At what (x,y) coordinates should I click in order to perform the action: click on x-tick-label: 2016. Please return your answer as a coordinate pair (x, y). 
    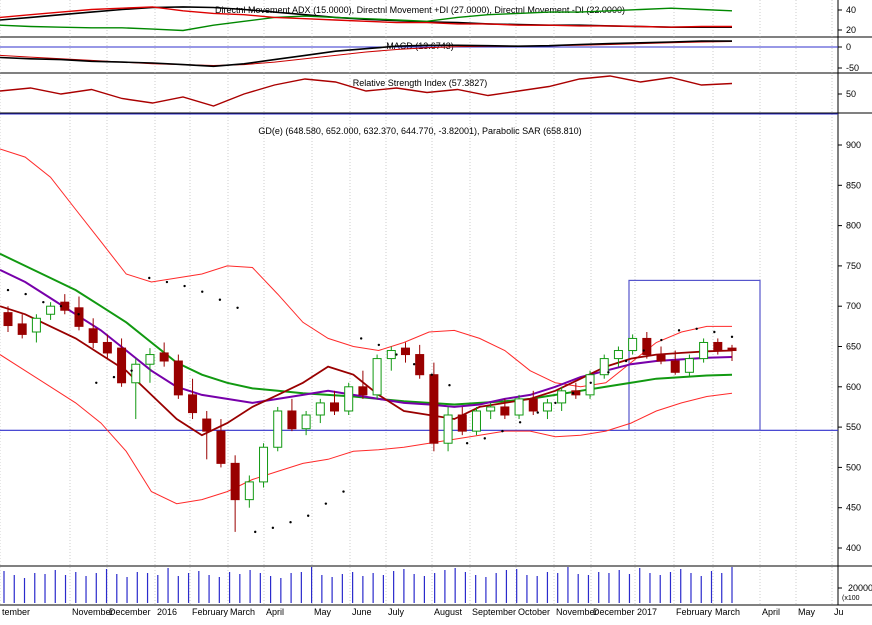
    Looking at the image, I should click on (167, 612).